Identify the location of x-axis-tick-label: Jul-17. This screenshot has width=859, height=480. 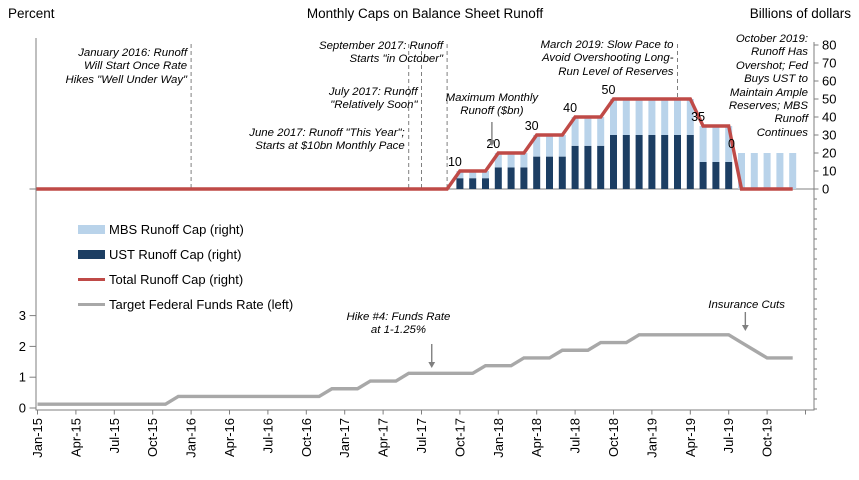
(421, 435).